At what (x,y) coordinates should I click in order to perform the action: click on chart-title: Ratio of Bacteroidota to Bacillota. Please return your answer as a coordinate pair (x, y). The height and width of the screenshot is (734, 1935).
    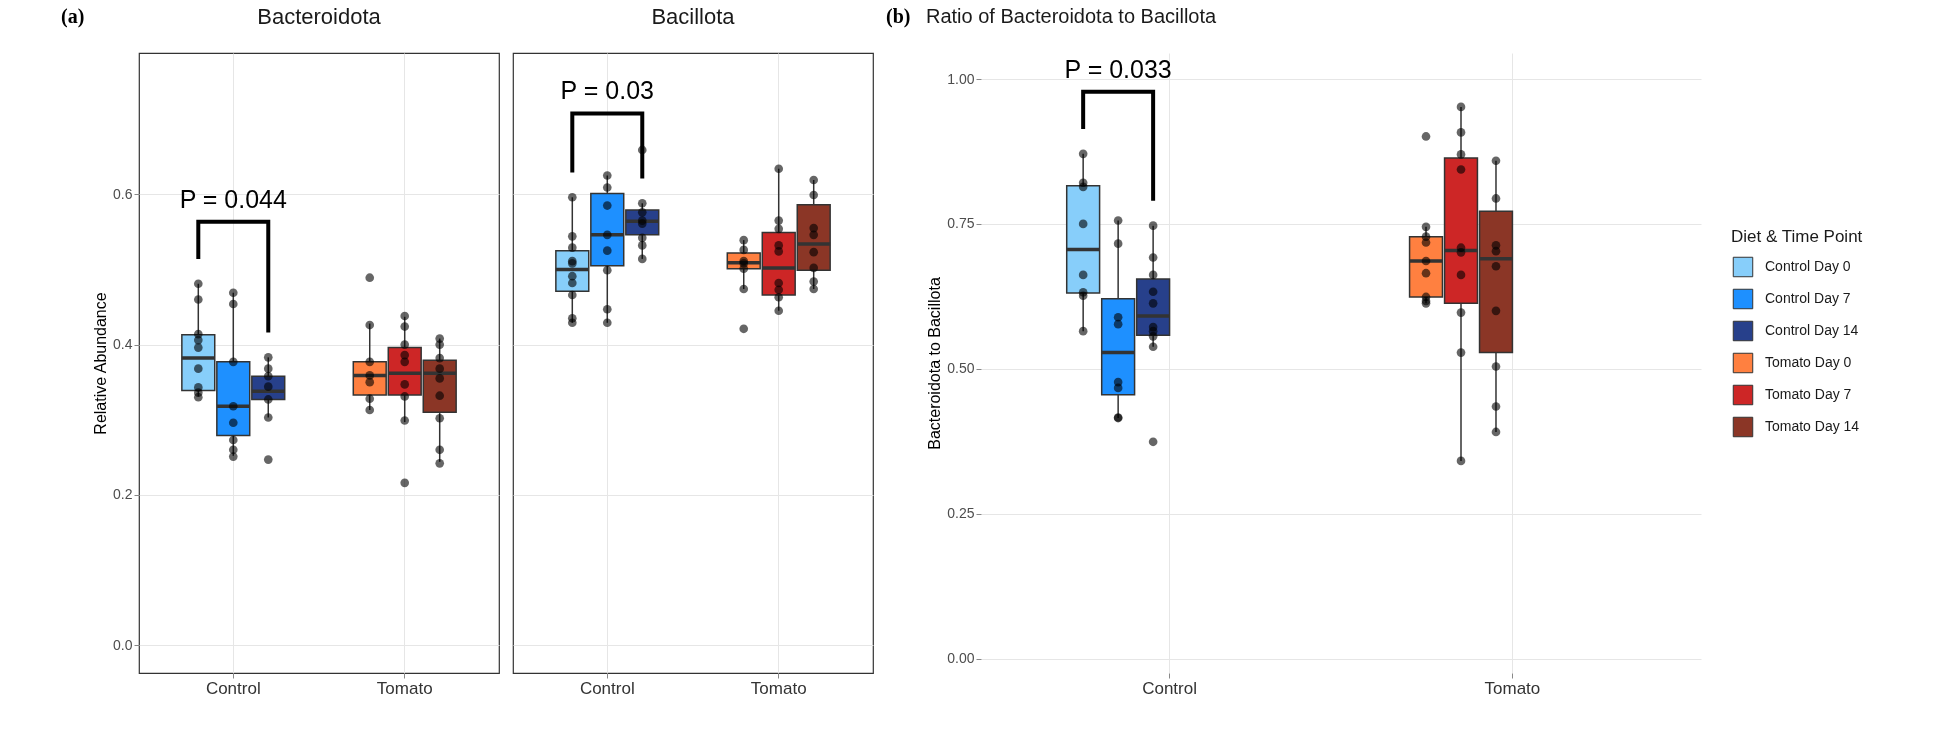
    Looking at the image, I should click on (1072, 16).